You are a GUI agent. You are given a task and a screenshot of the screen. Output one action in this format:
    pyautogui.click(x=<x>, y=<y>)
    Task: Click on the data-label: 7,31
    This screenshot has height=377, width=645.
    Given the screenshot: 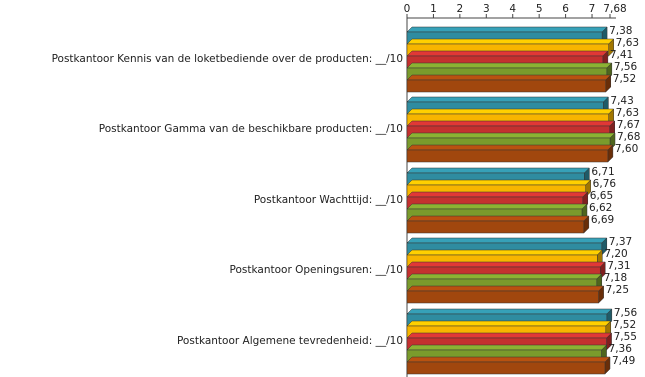 What is the action you would take?
    pyautogui.click(x=618, y=266)
    